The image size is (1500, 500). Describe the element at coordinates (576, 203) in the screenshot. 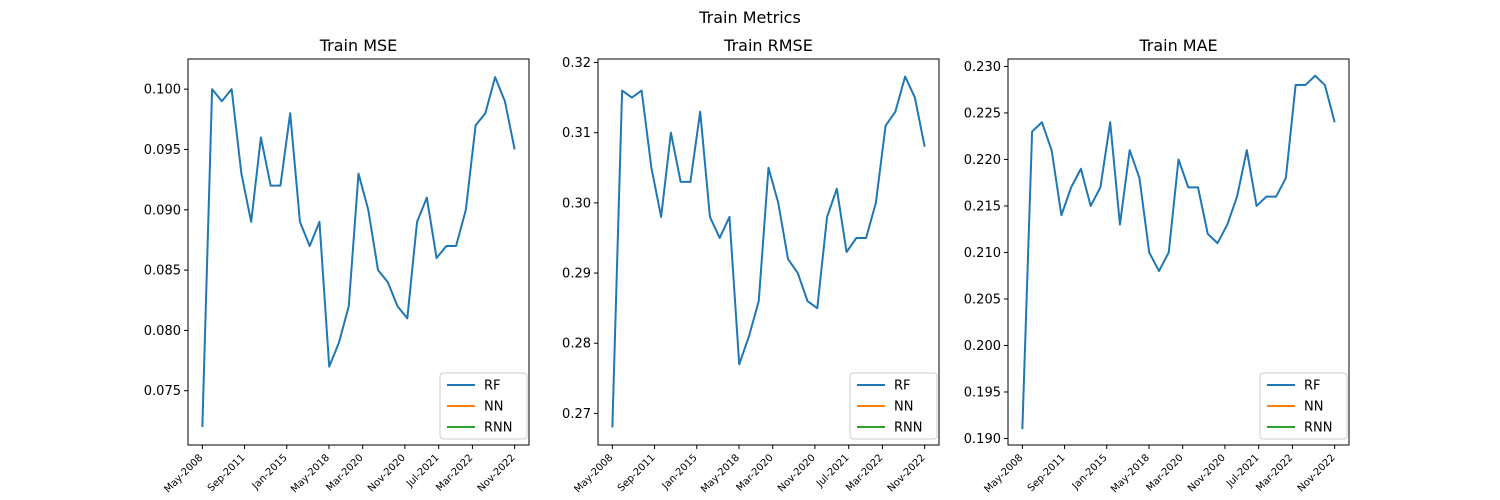

I see `y-tick-label: 0.30` at that location.